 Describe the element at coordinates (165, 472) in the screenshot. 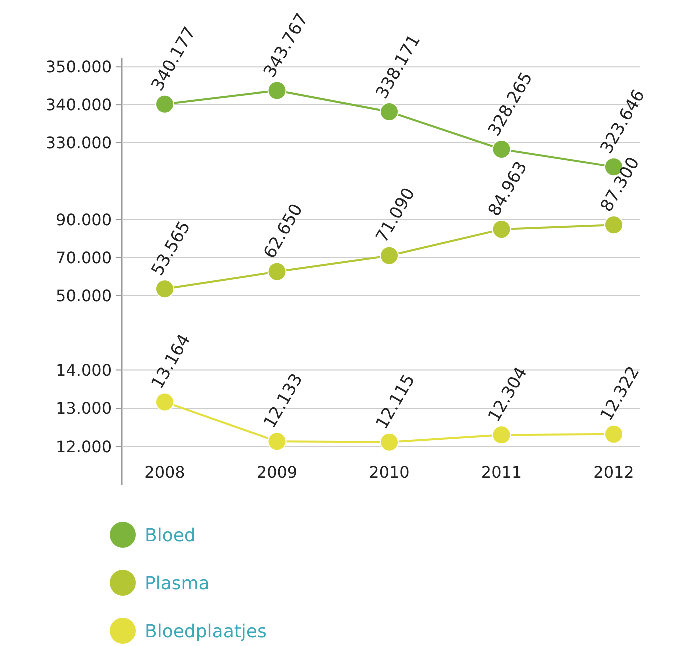

I see `x-tick-label: 2008` at that location.